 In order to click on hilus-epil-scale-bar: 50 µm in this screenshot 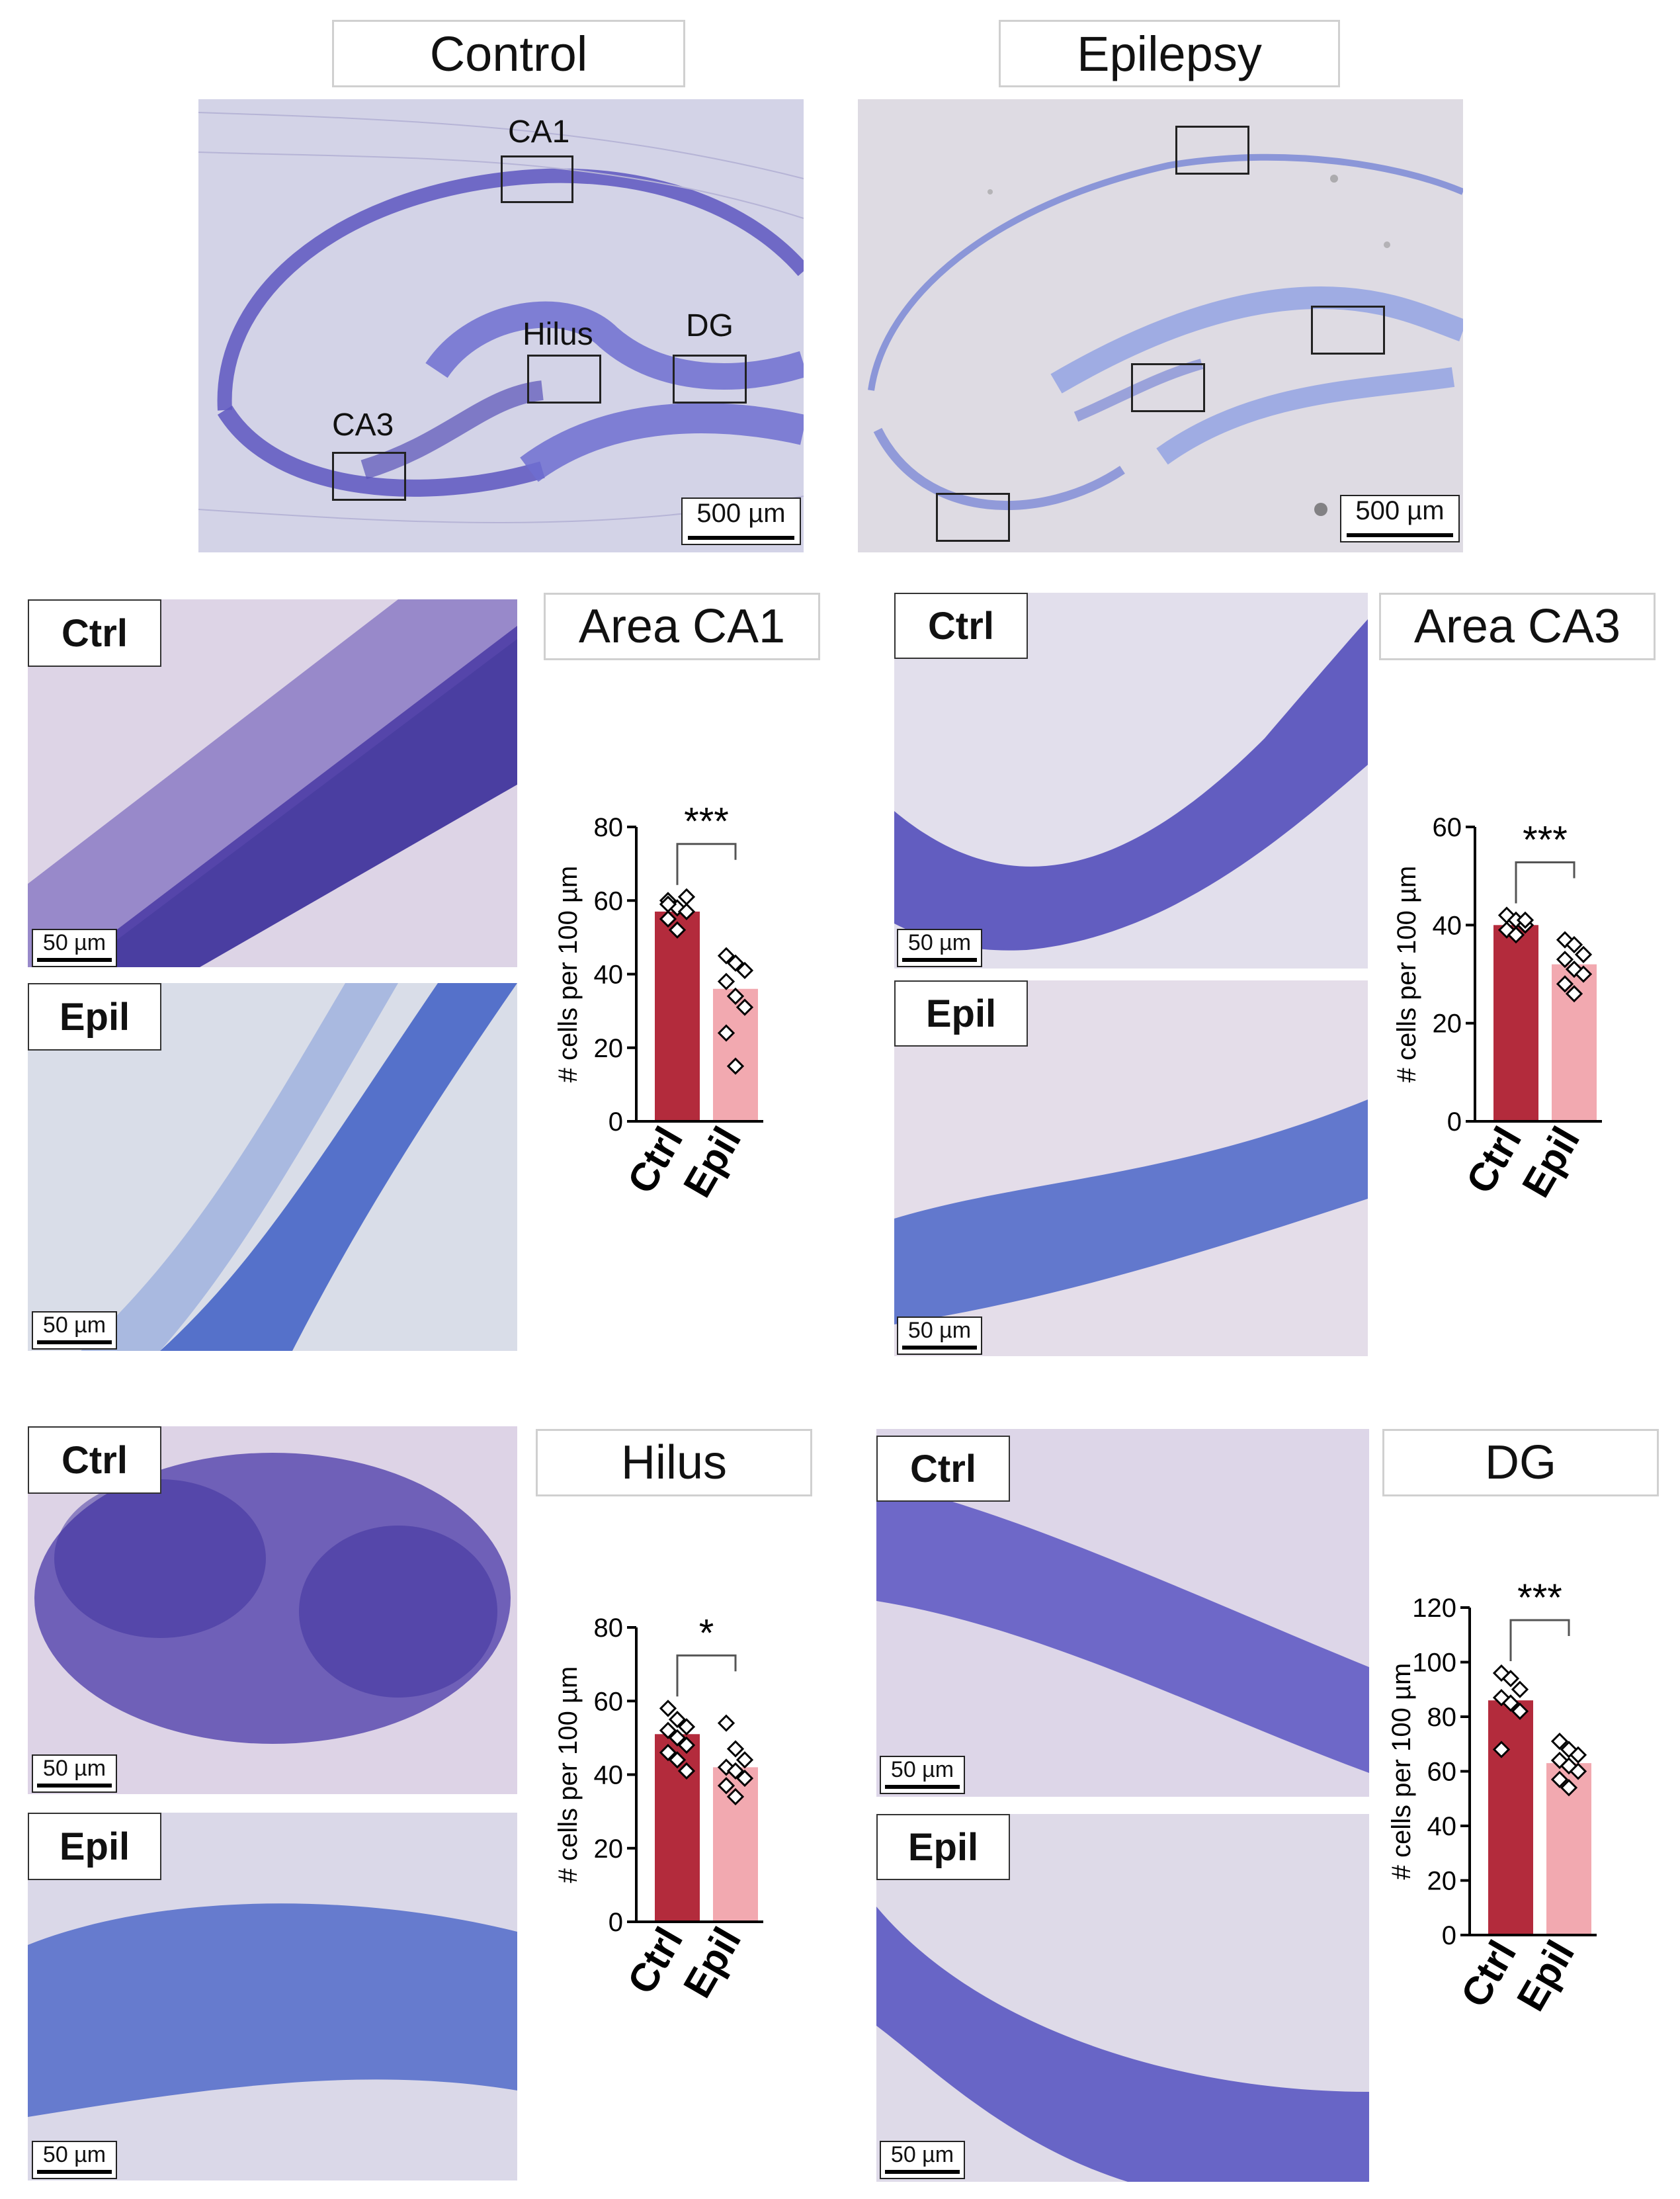, I will do `click(74, 2160)`.